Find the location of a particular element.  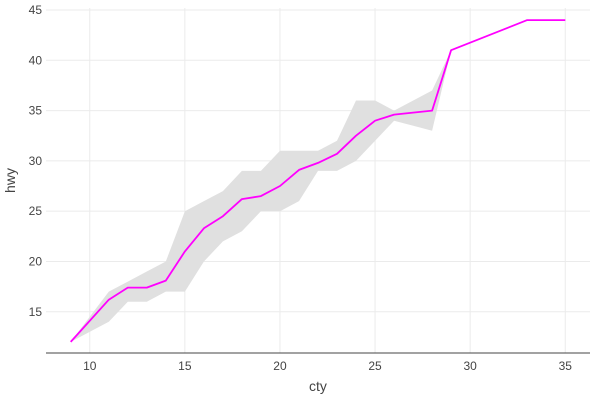

y-tick-label-30: 30 is located at coordinates (36, 161).